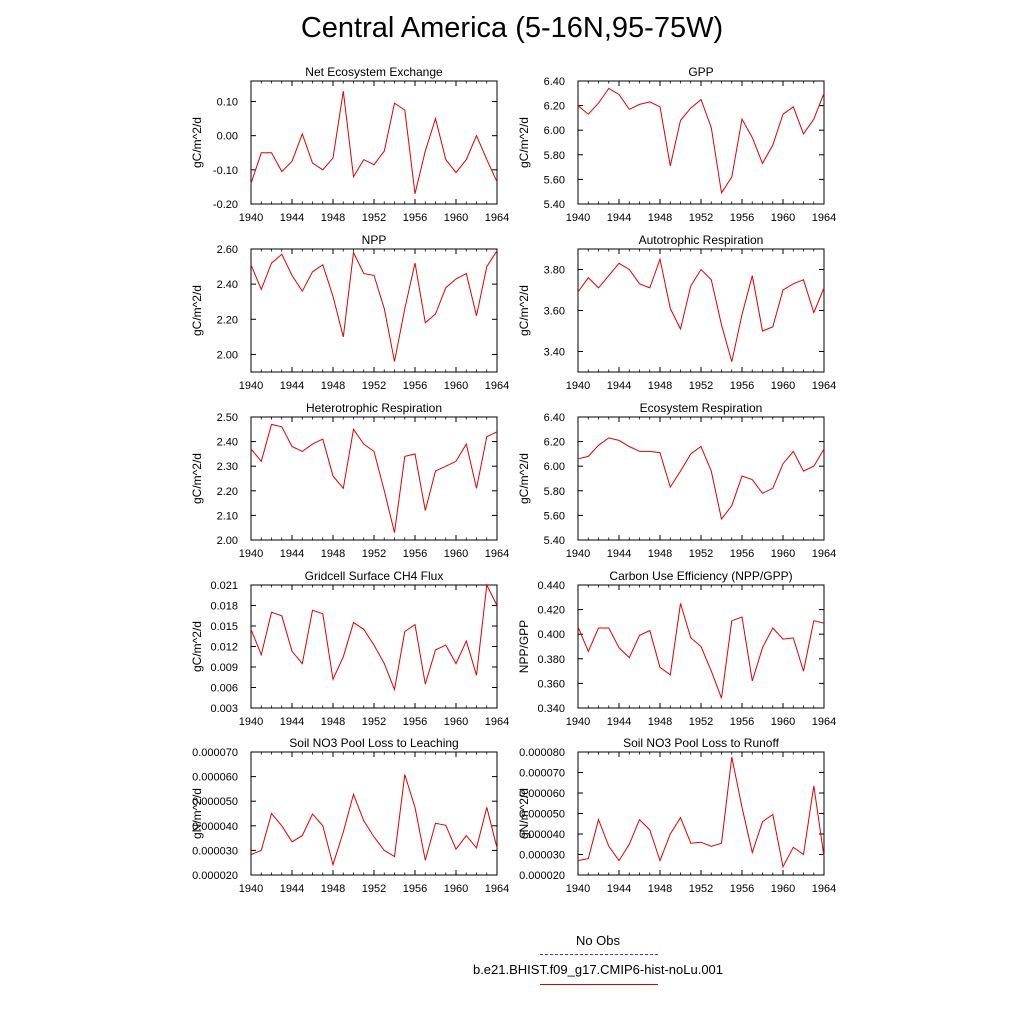  I want to click on y-tick-label: -0.10, so click(225, 171).